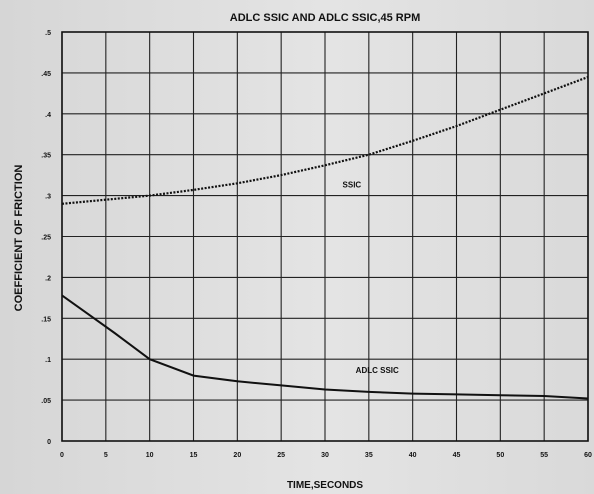 This screenshot has width=594, height=494. I want to click on x-tick-label: 55, so click(544, 455).